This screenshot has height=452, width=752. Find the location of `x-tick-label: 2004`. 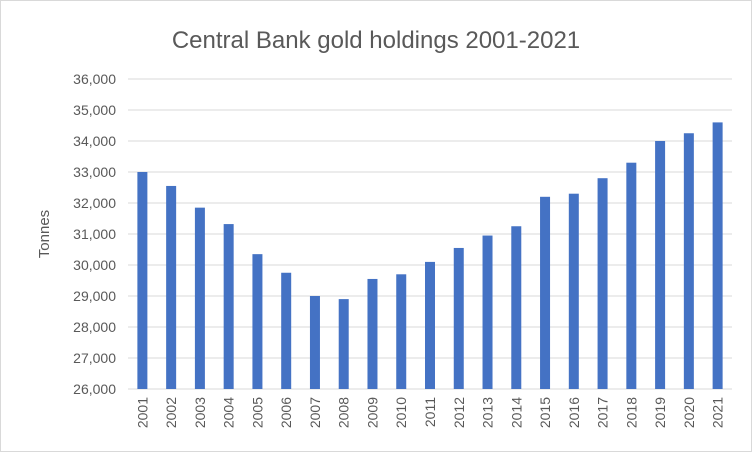

x-tick-label: 2004 is located at coordinates (229, 412).